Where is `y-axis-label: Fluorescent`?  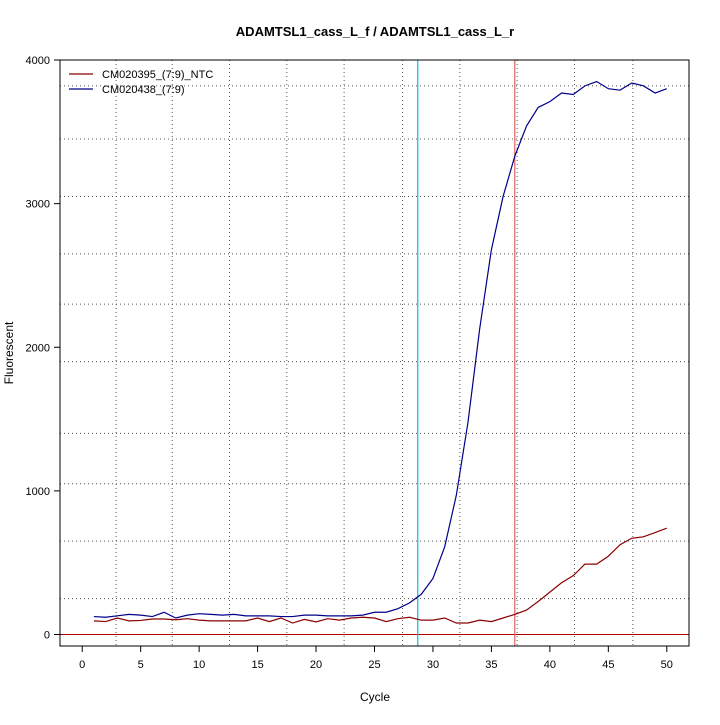 y-axis-label: Fluorescent is located at coordinates (9, 352).